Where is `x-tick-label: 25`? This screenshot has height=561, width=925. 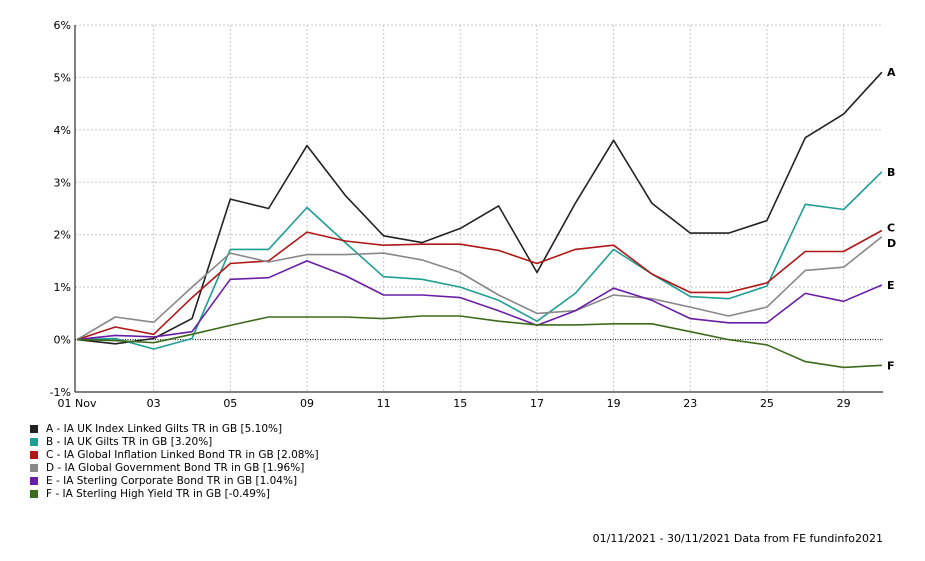
x-tick-label: 25 is located at coordinates (767, 403).